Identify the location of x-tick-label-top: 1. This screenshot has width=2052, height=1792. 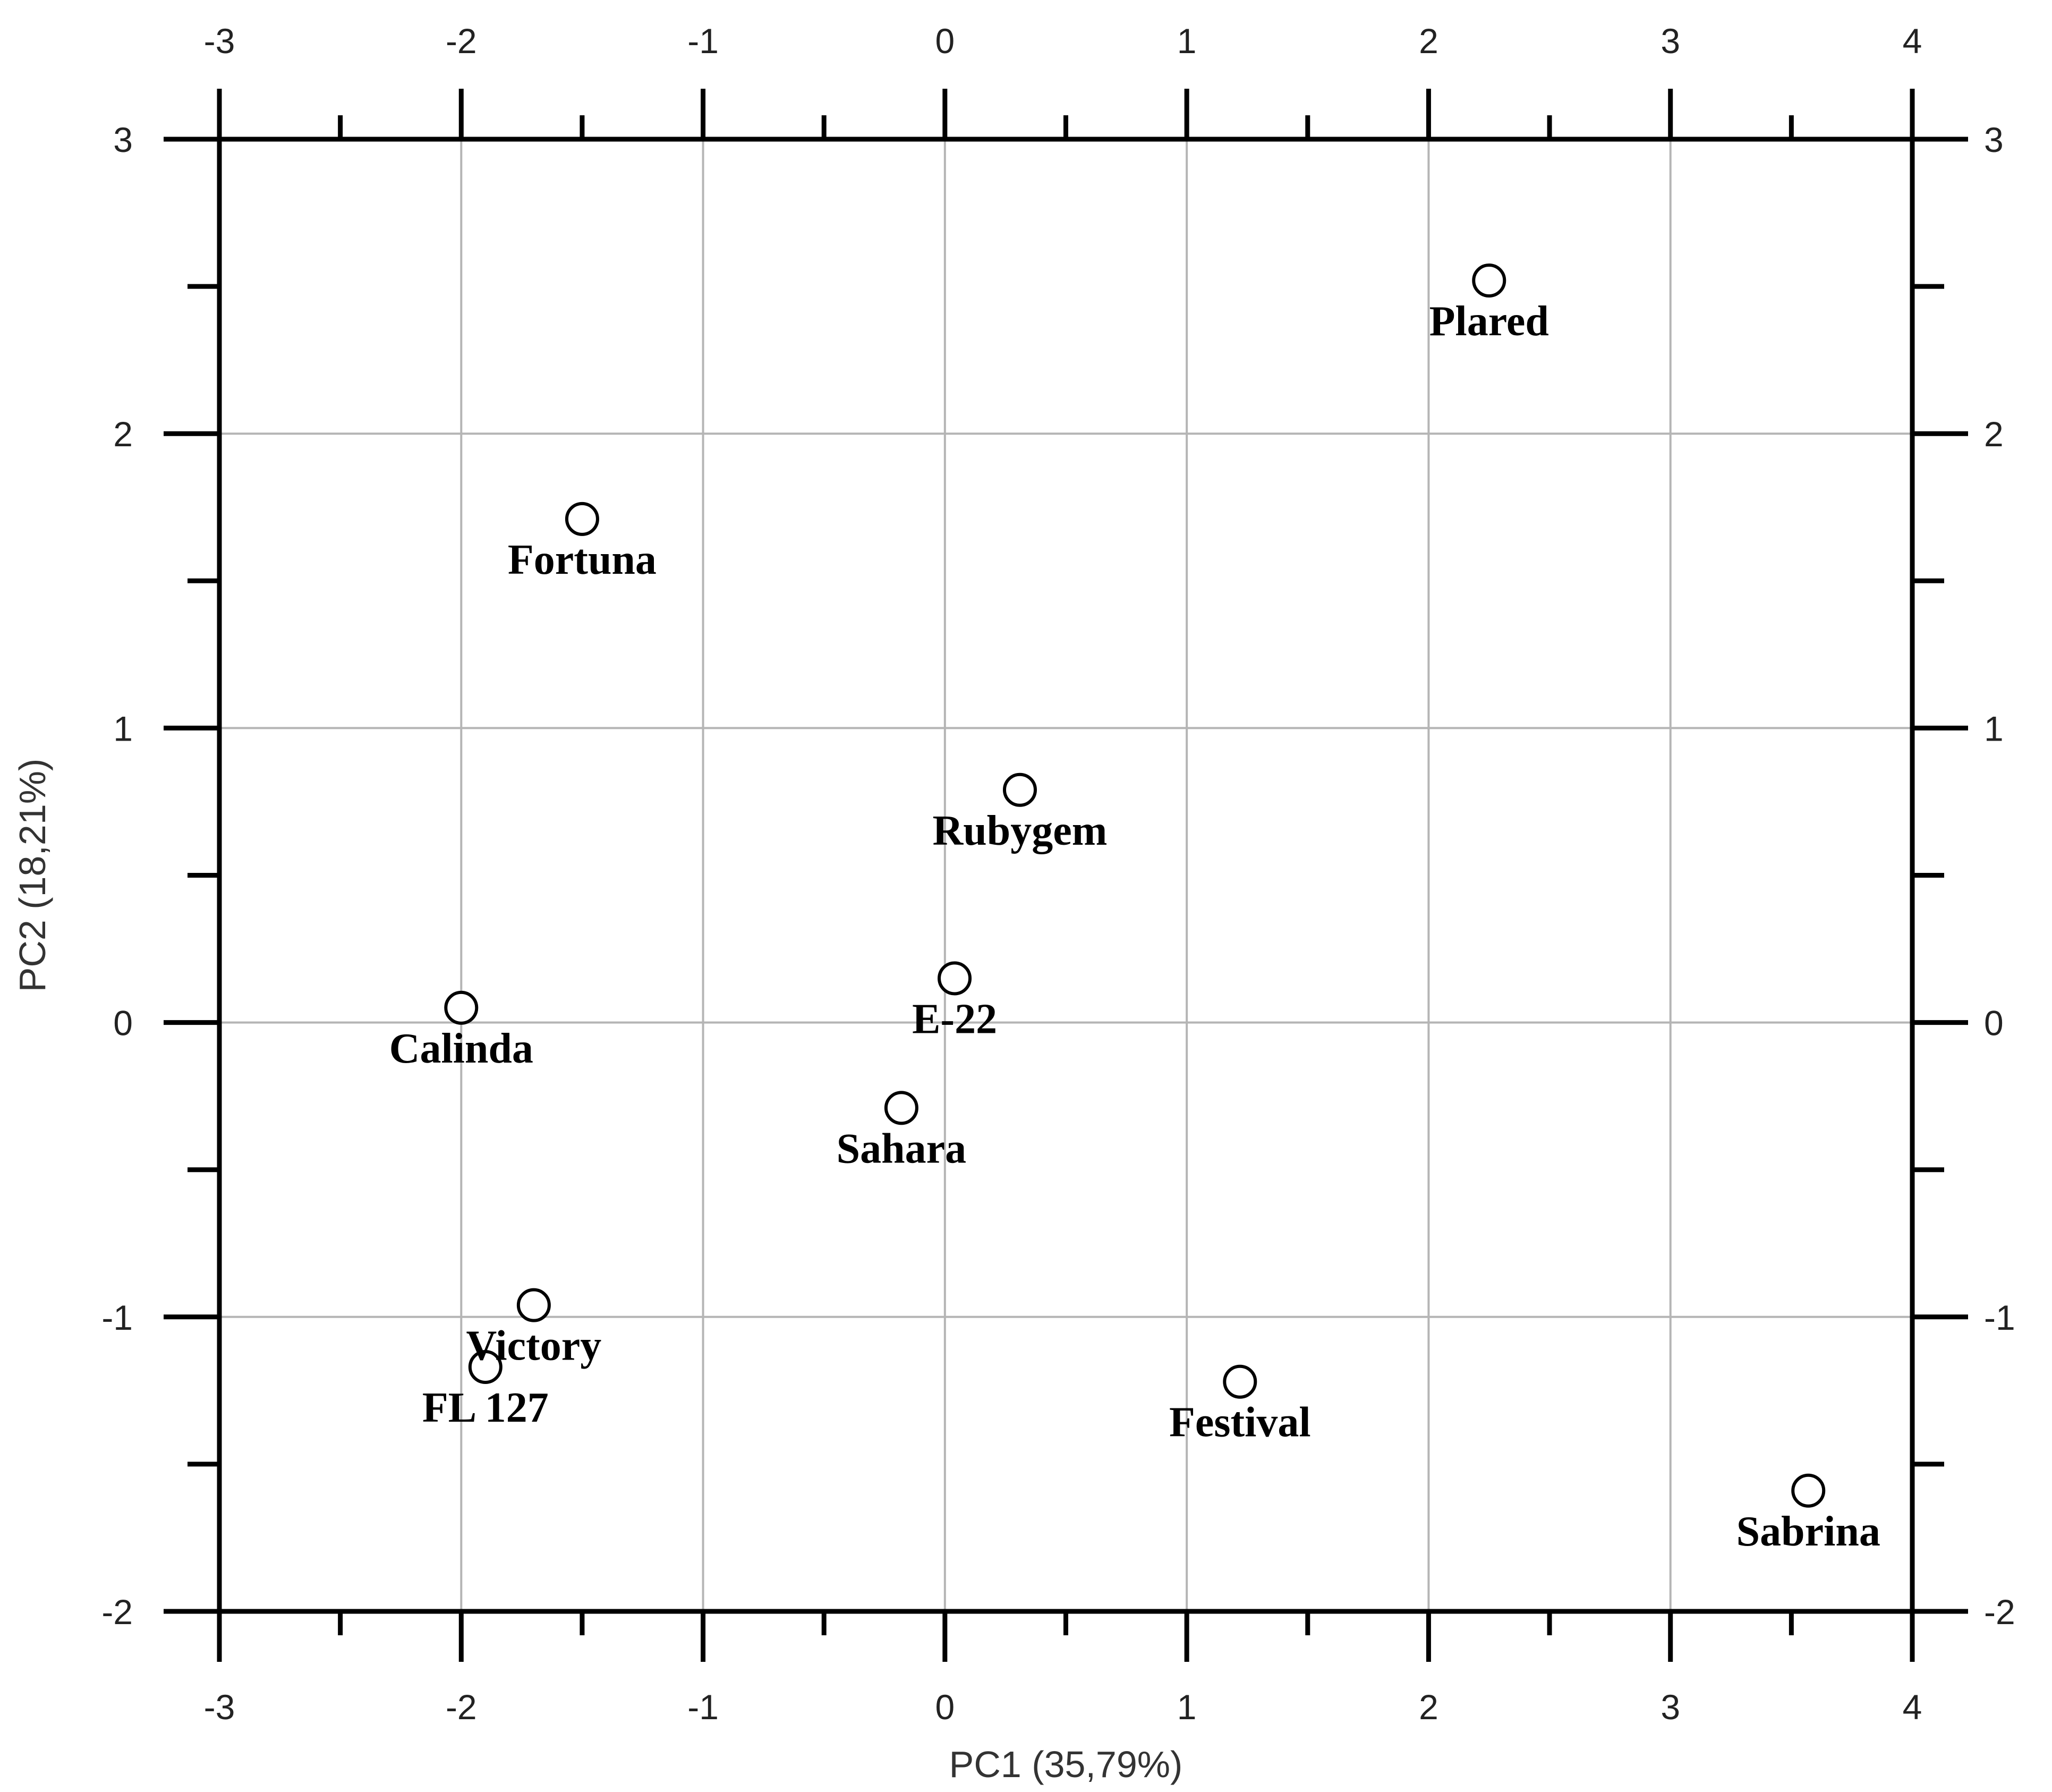
(1187, 41).